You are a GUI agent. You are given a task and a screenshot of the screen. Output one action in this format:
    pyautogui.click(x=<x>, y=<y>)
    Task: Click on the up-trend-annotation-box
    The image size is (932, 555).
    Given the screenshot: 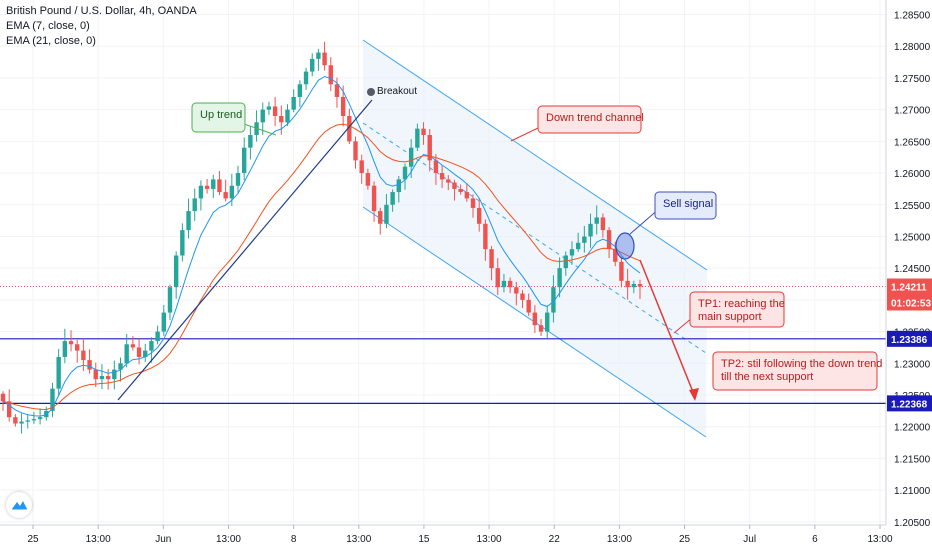 What is the action you would take?
    pyautogui.click(x=218, y=117)
    